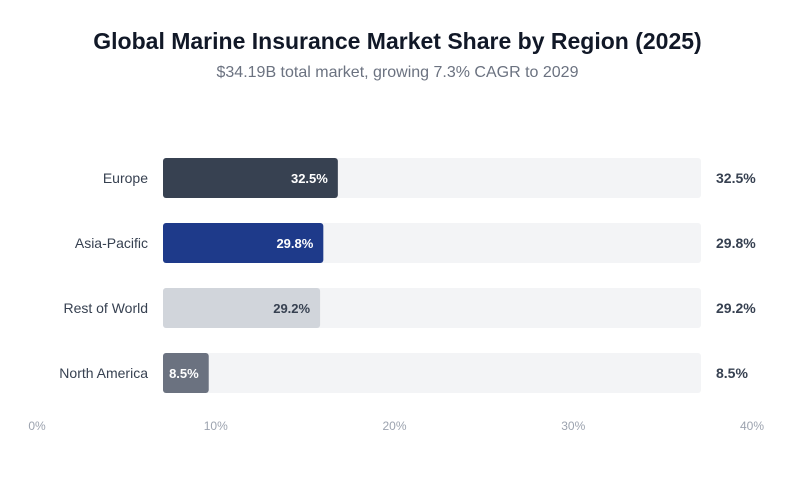  I want to click on x-tick-label: 0%, so click(37, 426).